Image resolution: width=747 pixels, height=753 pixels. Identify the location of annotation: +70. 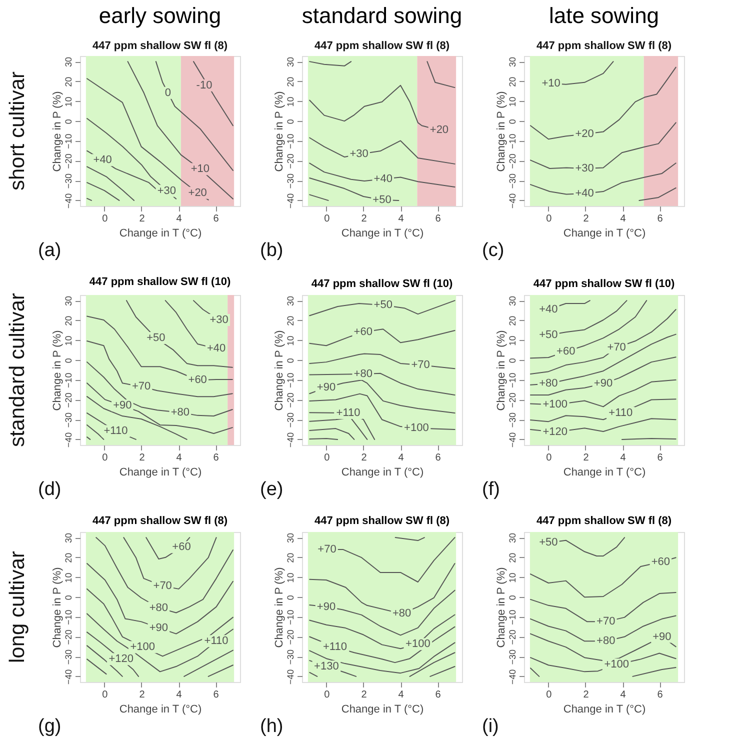
(327, 549).